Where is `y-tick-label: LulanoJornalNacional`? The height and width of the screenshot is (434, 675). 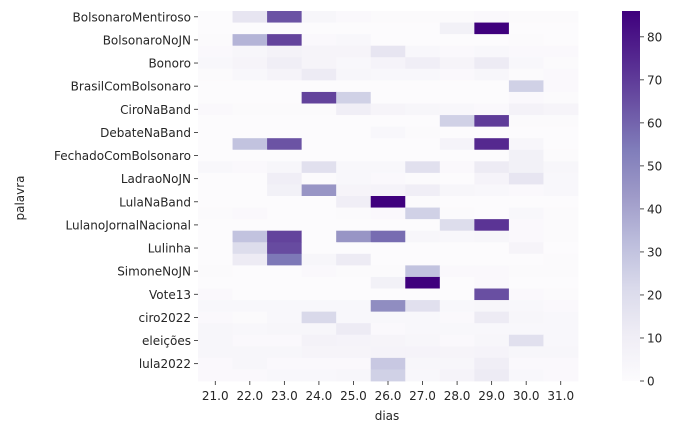 y-tick-label: LulanoJornalNacional is located at coordinates (128, 225).